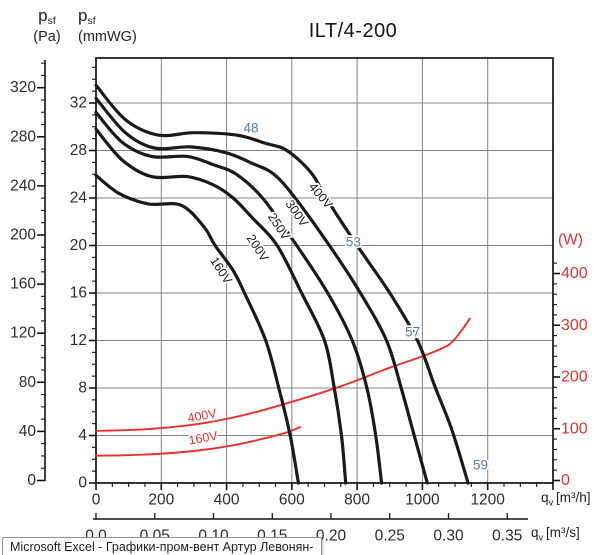 The width and height of the screenshot is (600, 555). Describe the element at coordinates (23, 87) in the screenshot. I see `svg-text: 320` at that location.